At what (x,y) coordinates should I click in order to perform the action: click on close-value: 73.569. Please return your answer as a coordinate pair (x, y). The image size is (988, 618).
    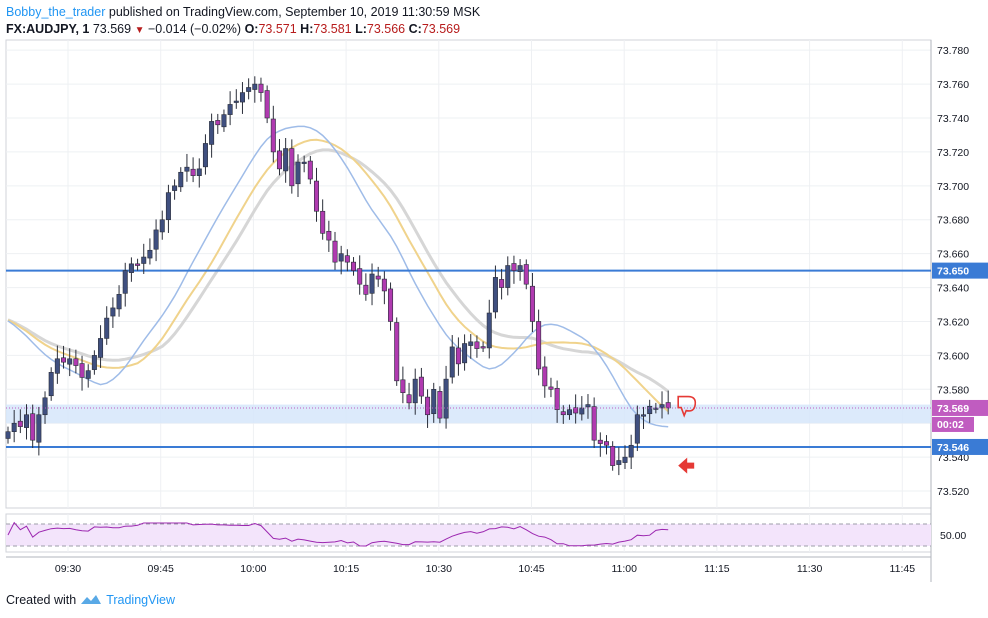
    Looking at the image, I should click on (441, 29).